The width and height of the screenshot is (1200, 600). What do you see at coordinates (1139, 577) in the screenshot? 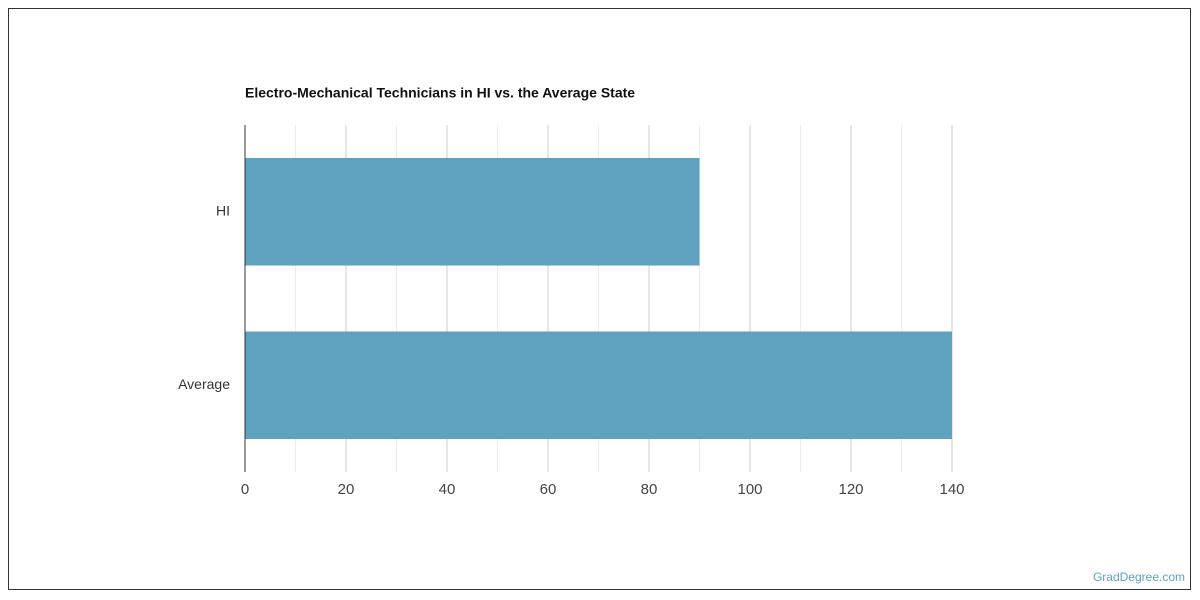
I see `watermark: GradDegree.com` at bounding box center [1139, 577].